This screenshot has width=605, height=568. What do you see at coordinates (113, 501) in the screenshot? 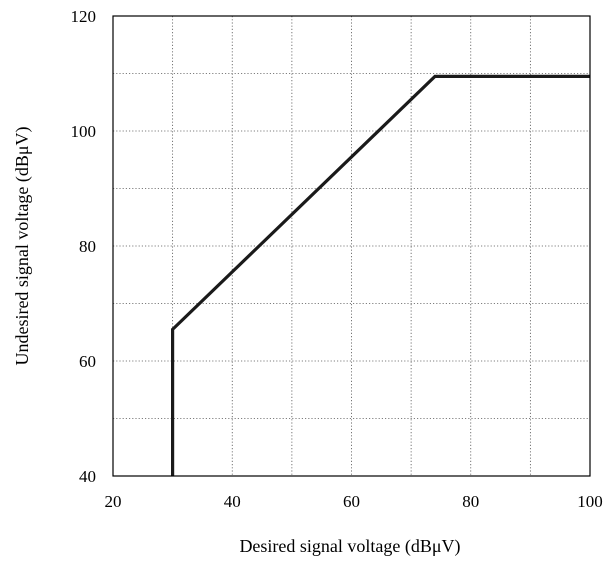
I see `x-tick-label: 20` at bounding box center [113, 501].